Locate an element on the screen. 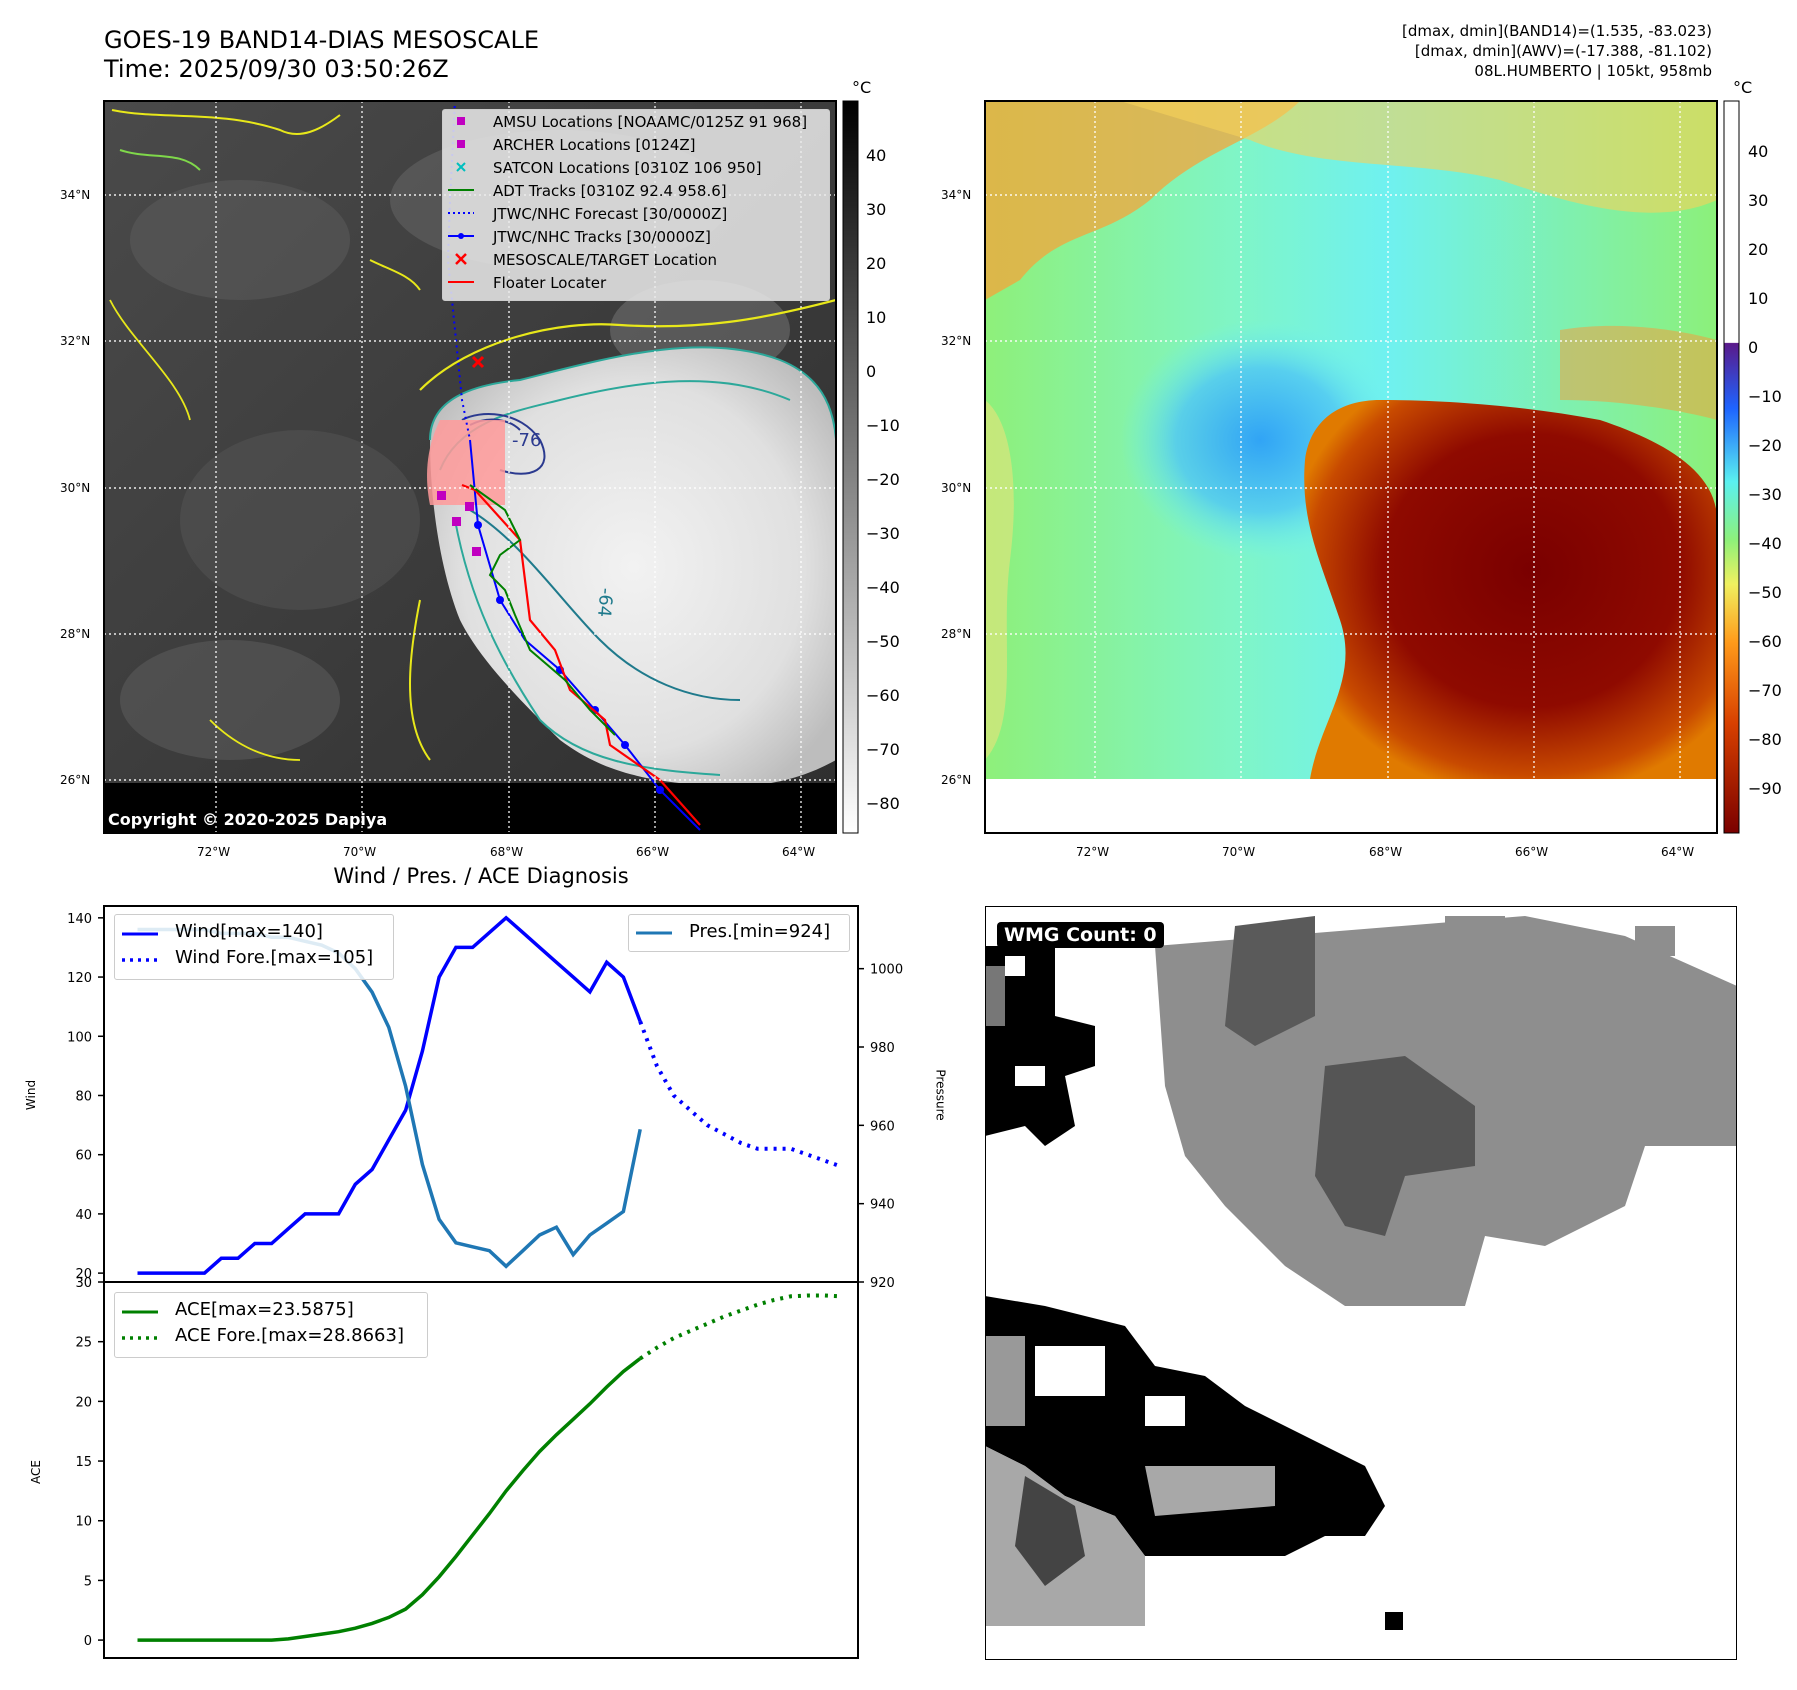 The width and height of the screenshot is (1797, 1690). contour-label-76: -76 is located at coordinates (527, 440).